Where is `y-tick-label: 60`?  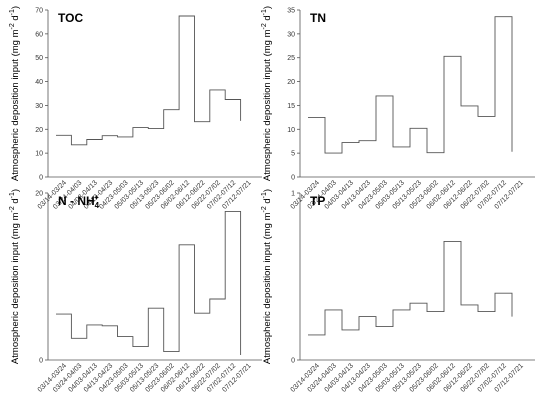
y-tick-label: 60 is located at coordinates (39, 34).